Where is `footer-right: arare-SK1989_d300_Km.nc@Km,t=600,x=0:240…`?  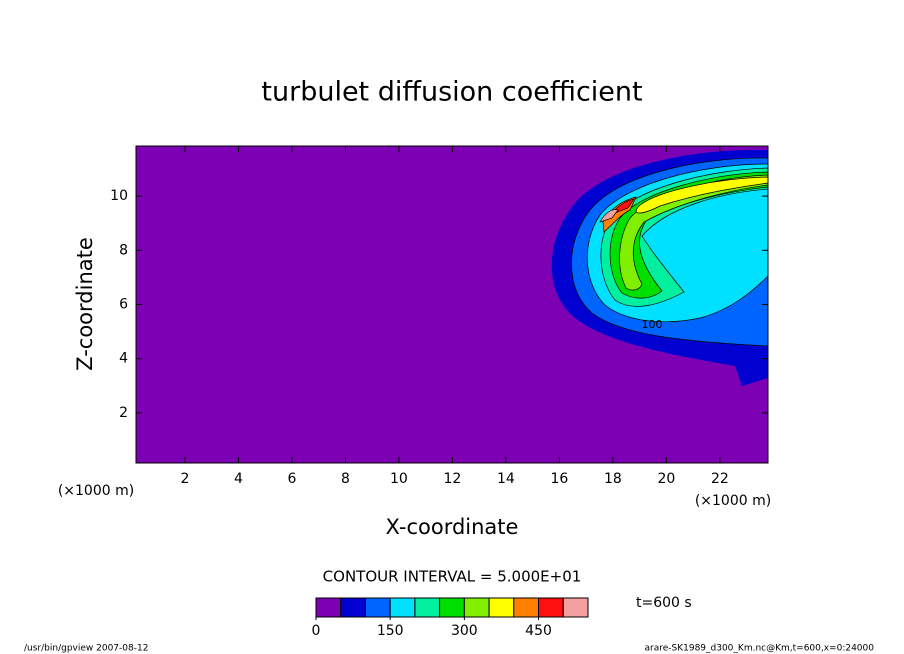
footer-right: arare-SK1989_d300_Km.nc@Km,t=600,x=0:240… is located at coordinates (759, 649).